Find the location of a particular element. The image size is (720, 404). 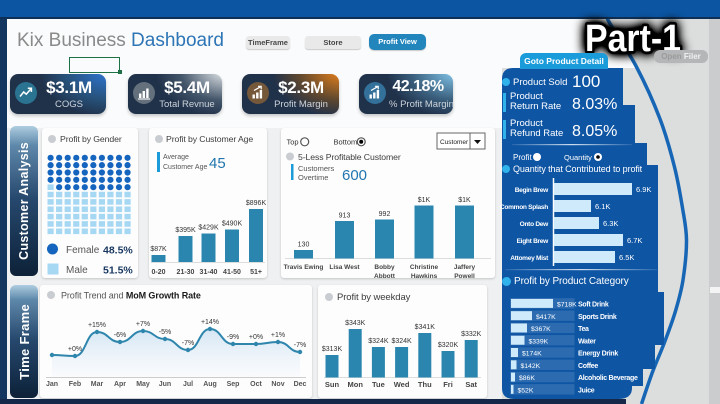

svg-text: Jan is located at coordinates (52, 384).